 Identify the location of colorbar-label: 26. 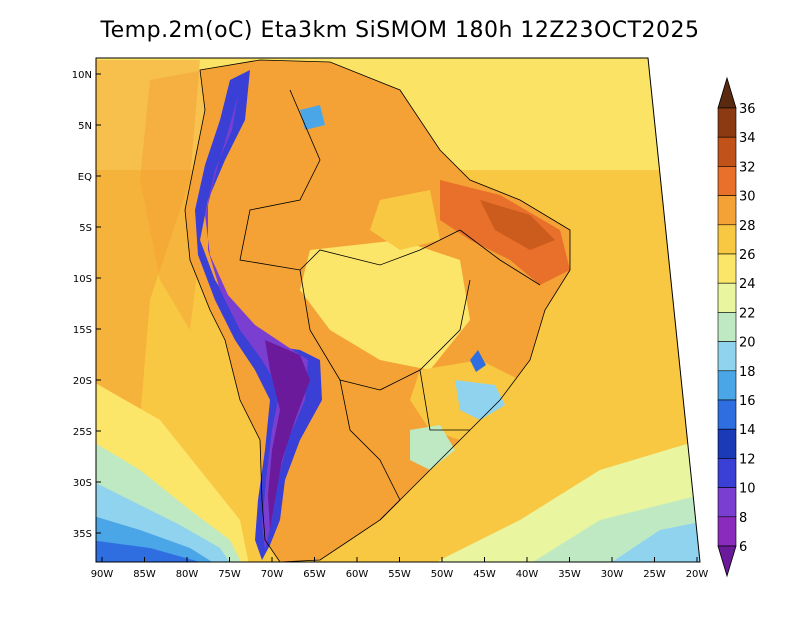
(747, 255).